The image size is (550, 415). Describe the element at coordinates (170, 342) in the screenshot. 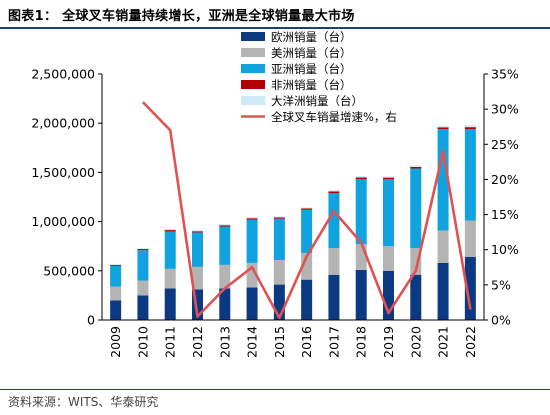

I see `x-tick-label: 2011` at that location.